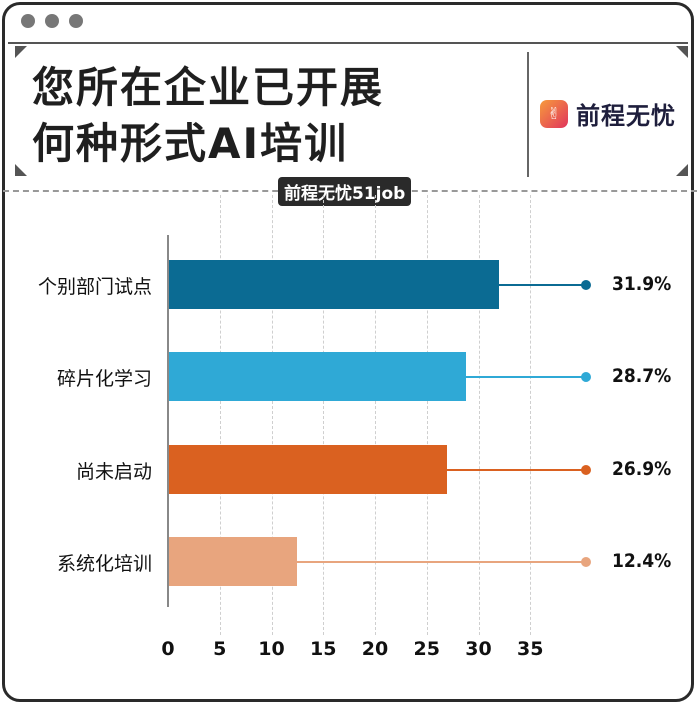  Describe the element at coordinates (375, 649) in the screenshot. I see `x-tick-label: 20` at that location.